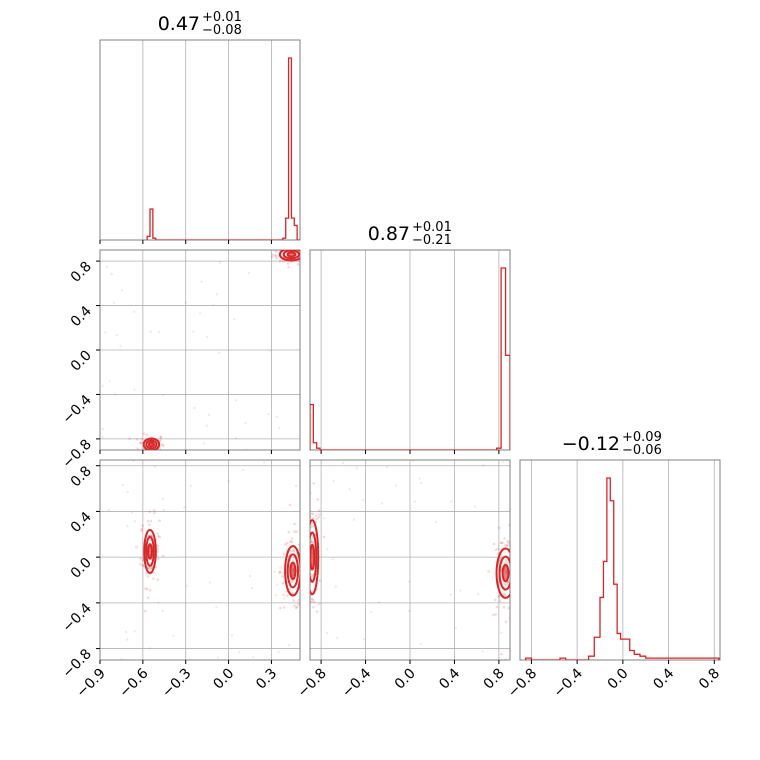 This screenshot has width=760, height=760. Describe the element at coordinates (406, 580) in the screenshot. I see `joint-panel-1-2: −0.8 −0.4 0.0 0.4 0.8` at that location.